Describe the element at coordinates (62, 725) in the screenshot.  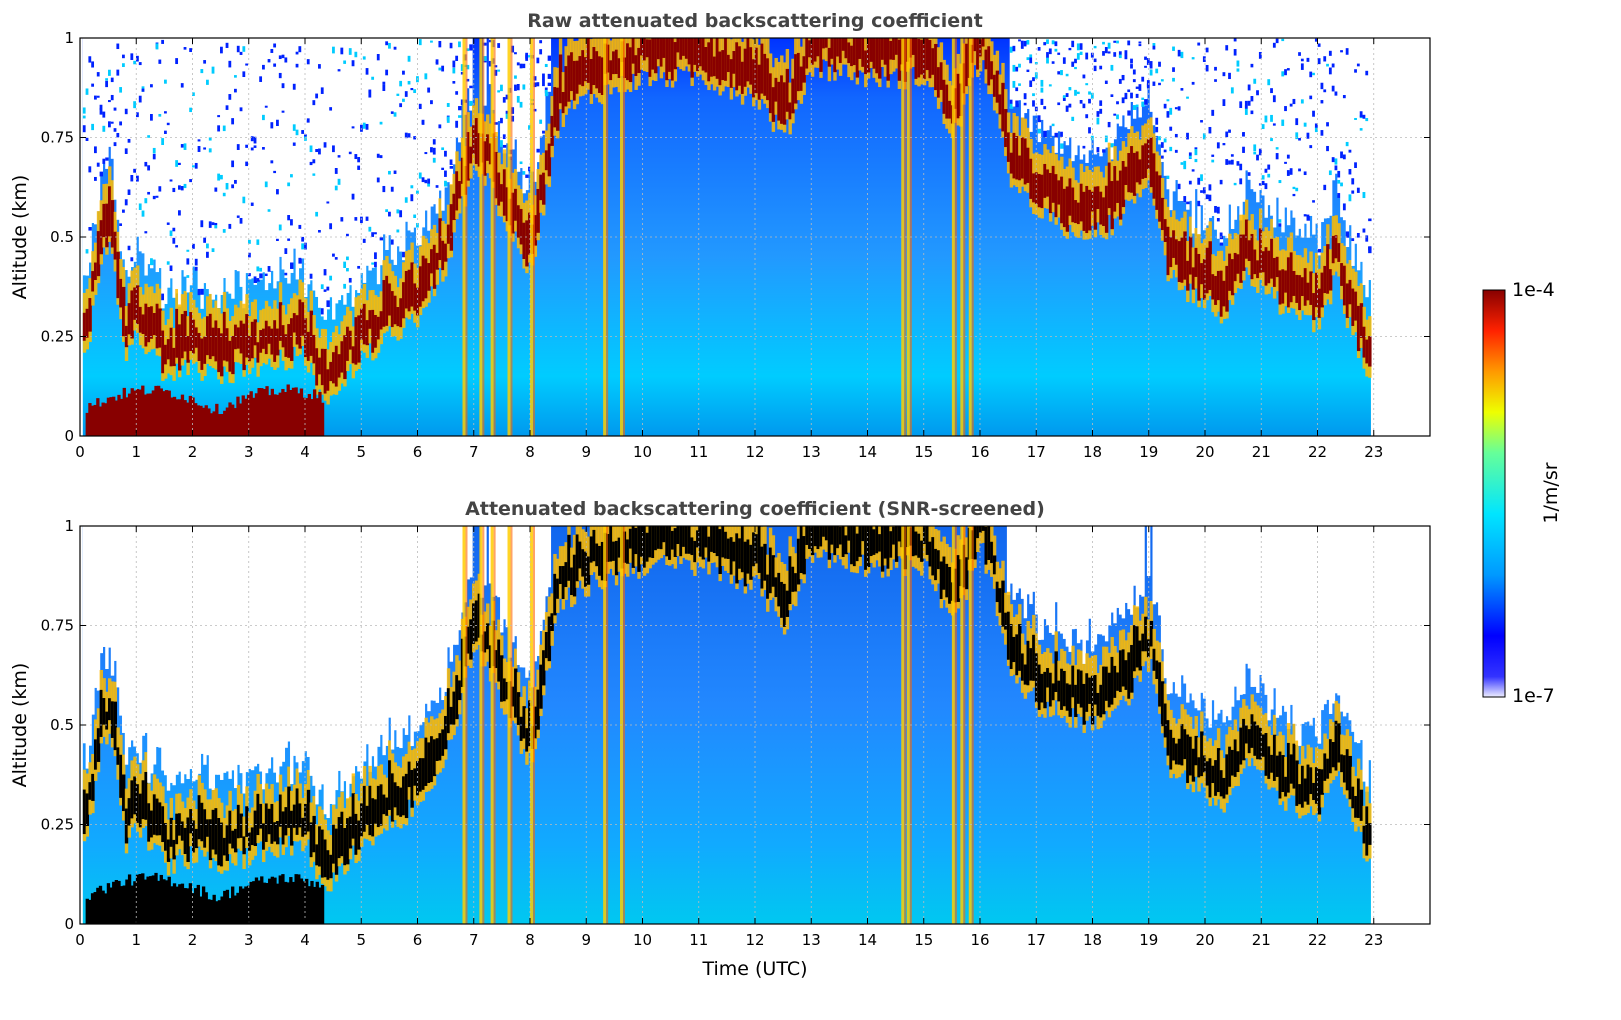
I see `y-tick-label: 0.5` at that location.